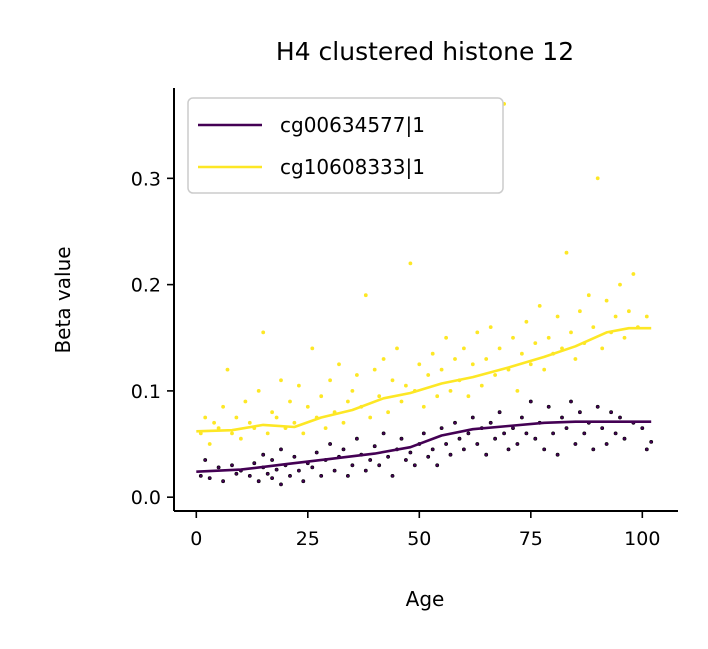 The image size is (708, 649). Describe the element at coordinates (345, 145) in the screenshot. I see `legend-box` at that location.